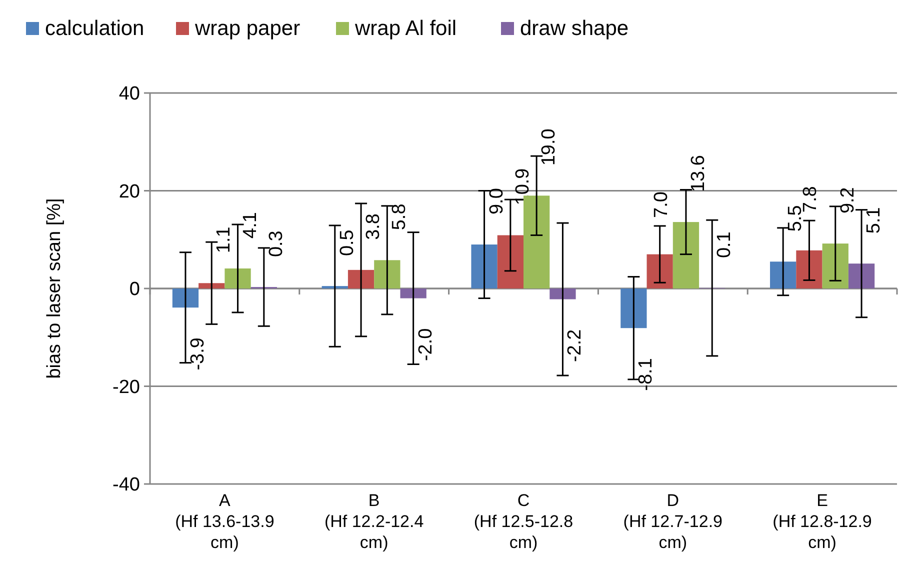 This screenshot has width=911, height=574. Describe the element at coordinates (661, 205) in the screenshot. I see `data-label: 7.0` at that location.